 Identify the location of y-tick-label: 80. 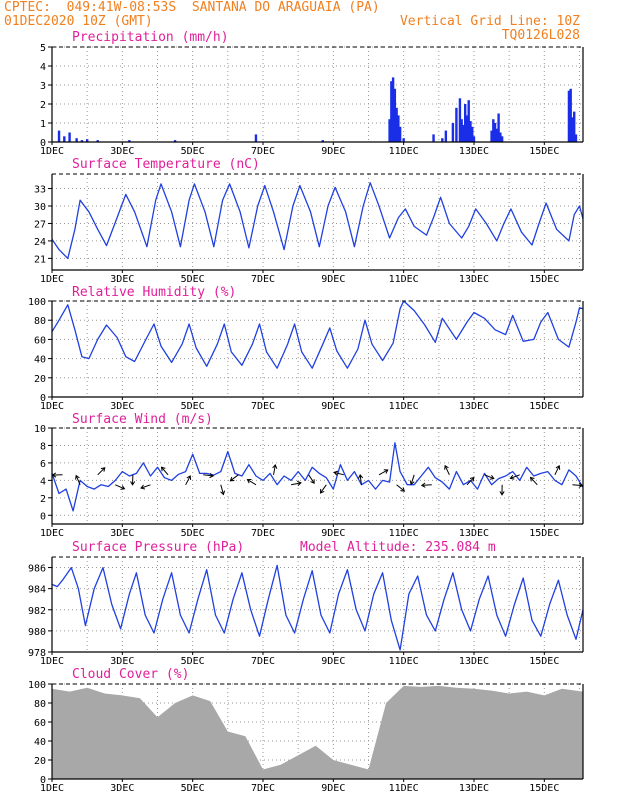
(40, 321).